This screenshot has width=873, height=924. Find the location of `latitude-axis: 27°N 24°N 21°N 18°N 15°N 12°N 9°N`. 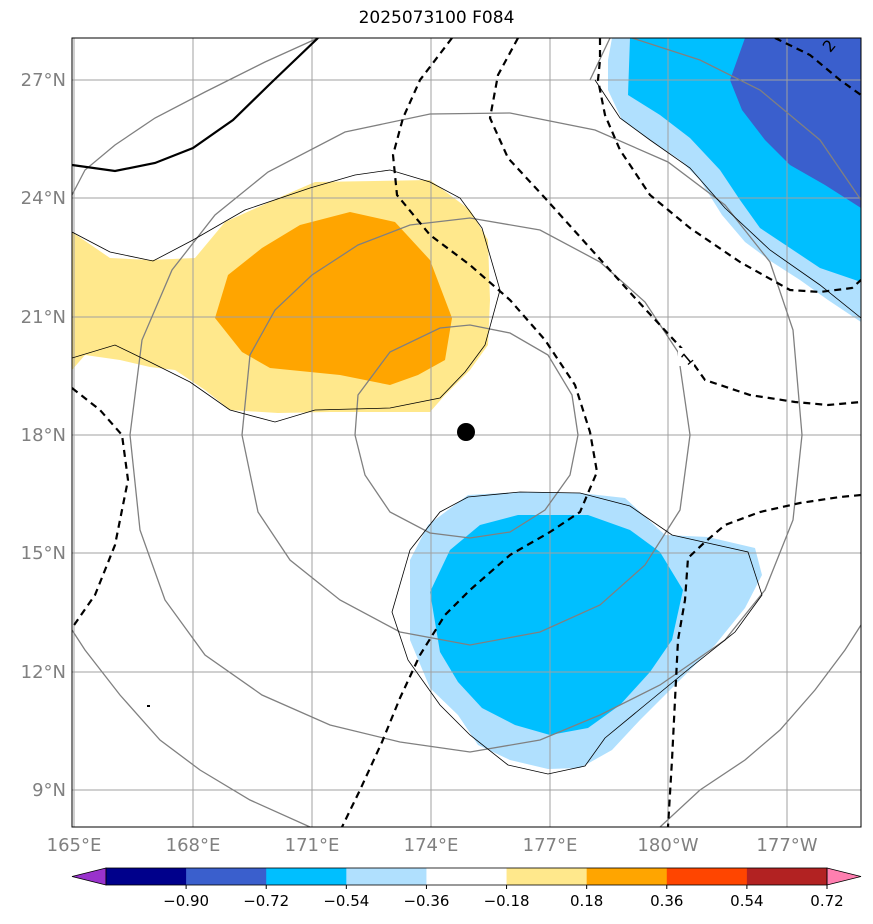

latitude-axis: 27°N 24°N 21°N 18°N 15°N 12°N 9°N is located at coordinates (43, 435).